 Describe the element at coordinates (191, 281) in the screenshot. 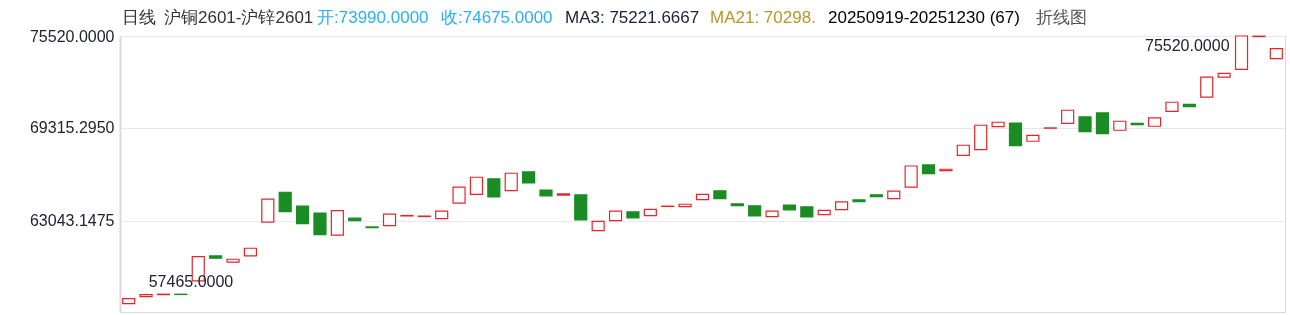

I see `annotation: 57465.0000` at that location.